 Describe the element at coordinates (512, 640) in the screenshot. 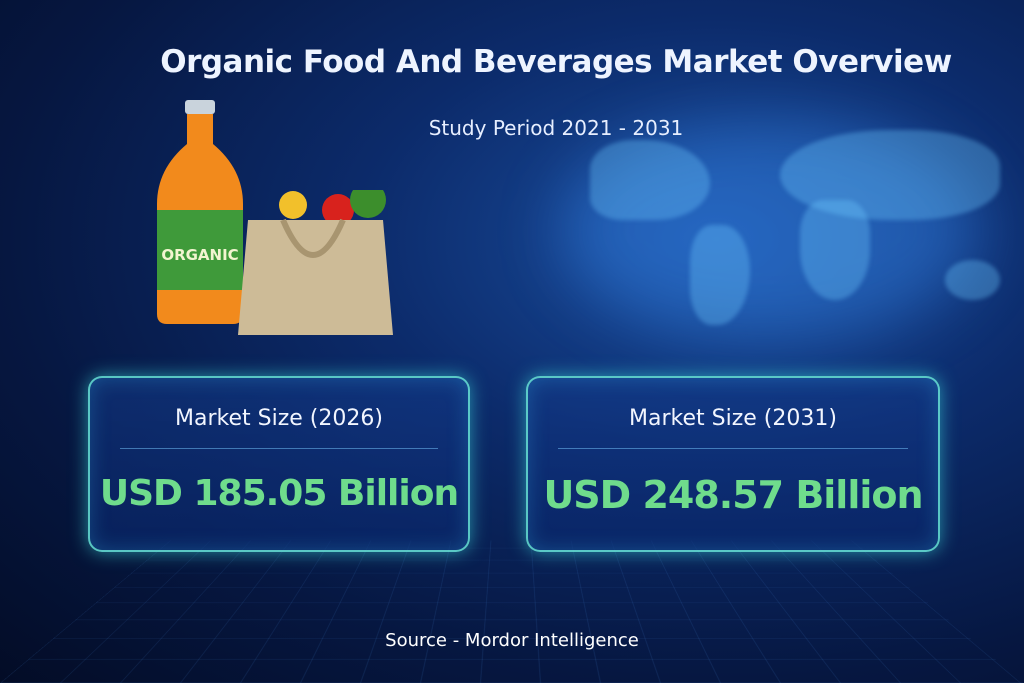

I see `source-text: Source - Mordor Intelligence` at that location.